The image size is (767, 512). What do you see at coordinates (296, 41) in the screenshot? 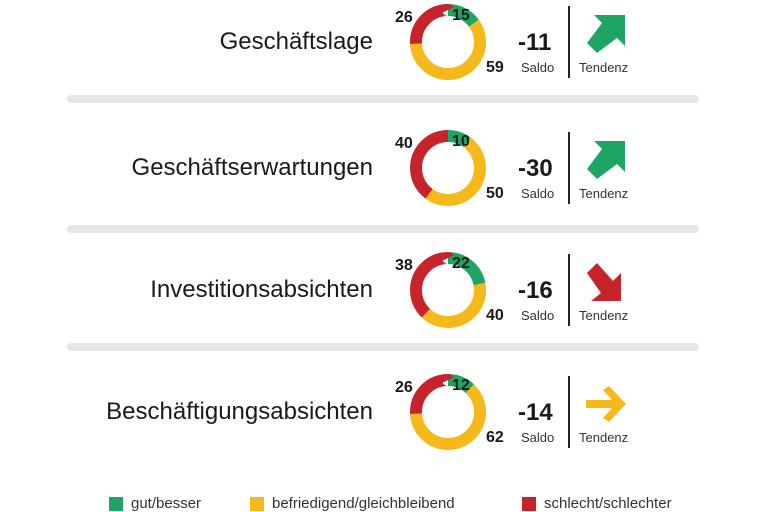
I see `indicator-label: Geschäftslage` at bounding box center [296, 41].